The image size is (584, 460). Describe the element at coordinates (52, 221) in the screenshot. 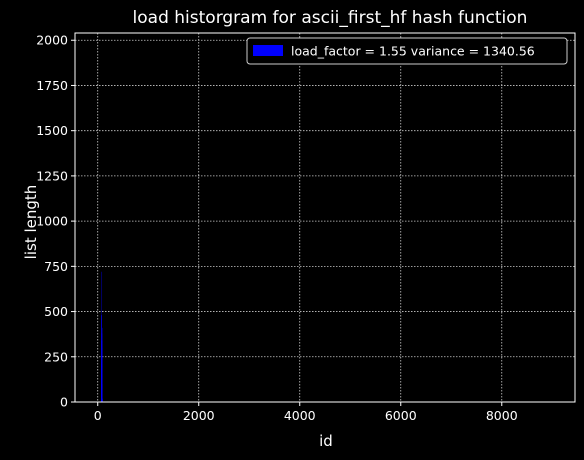

I see `y-tick-label: 1000` at that location.